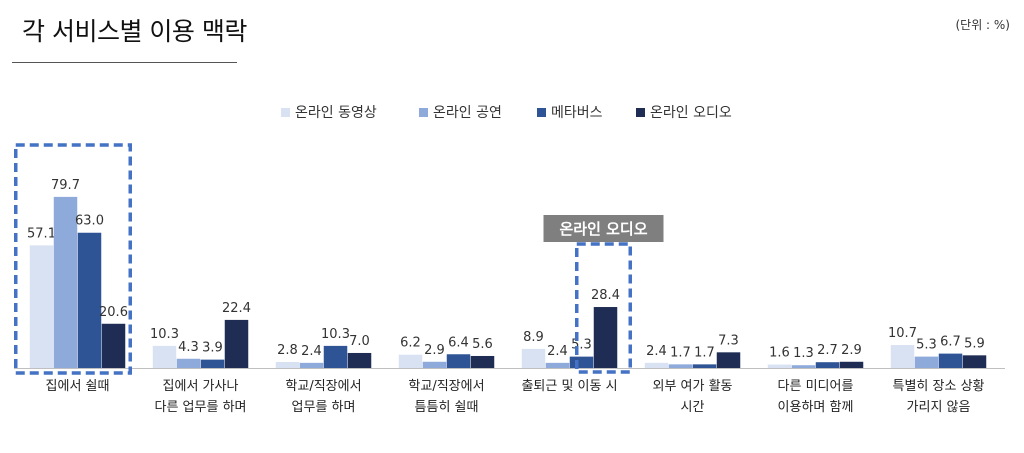  I want to click on data-label: 63.0, so click(89, 221).